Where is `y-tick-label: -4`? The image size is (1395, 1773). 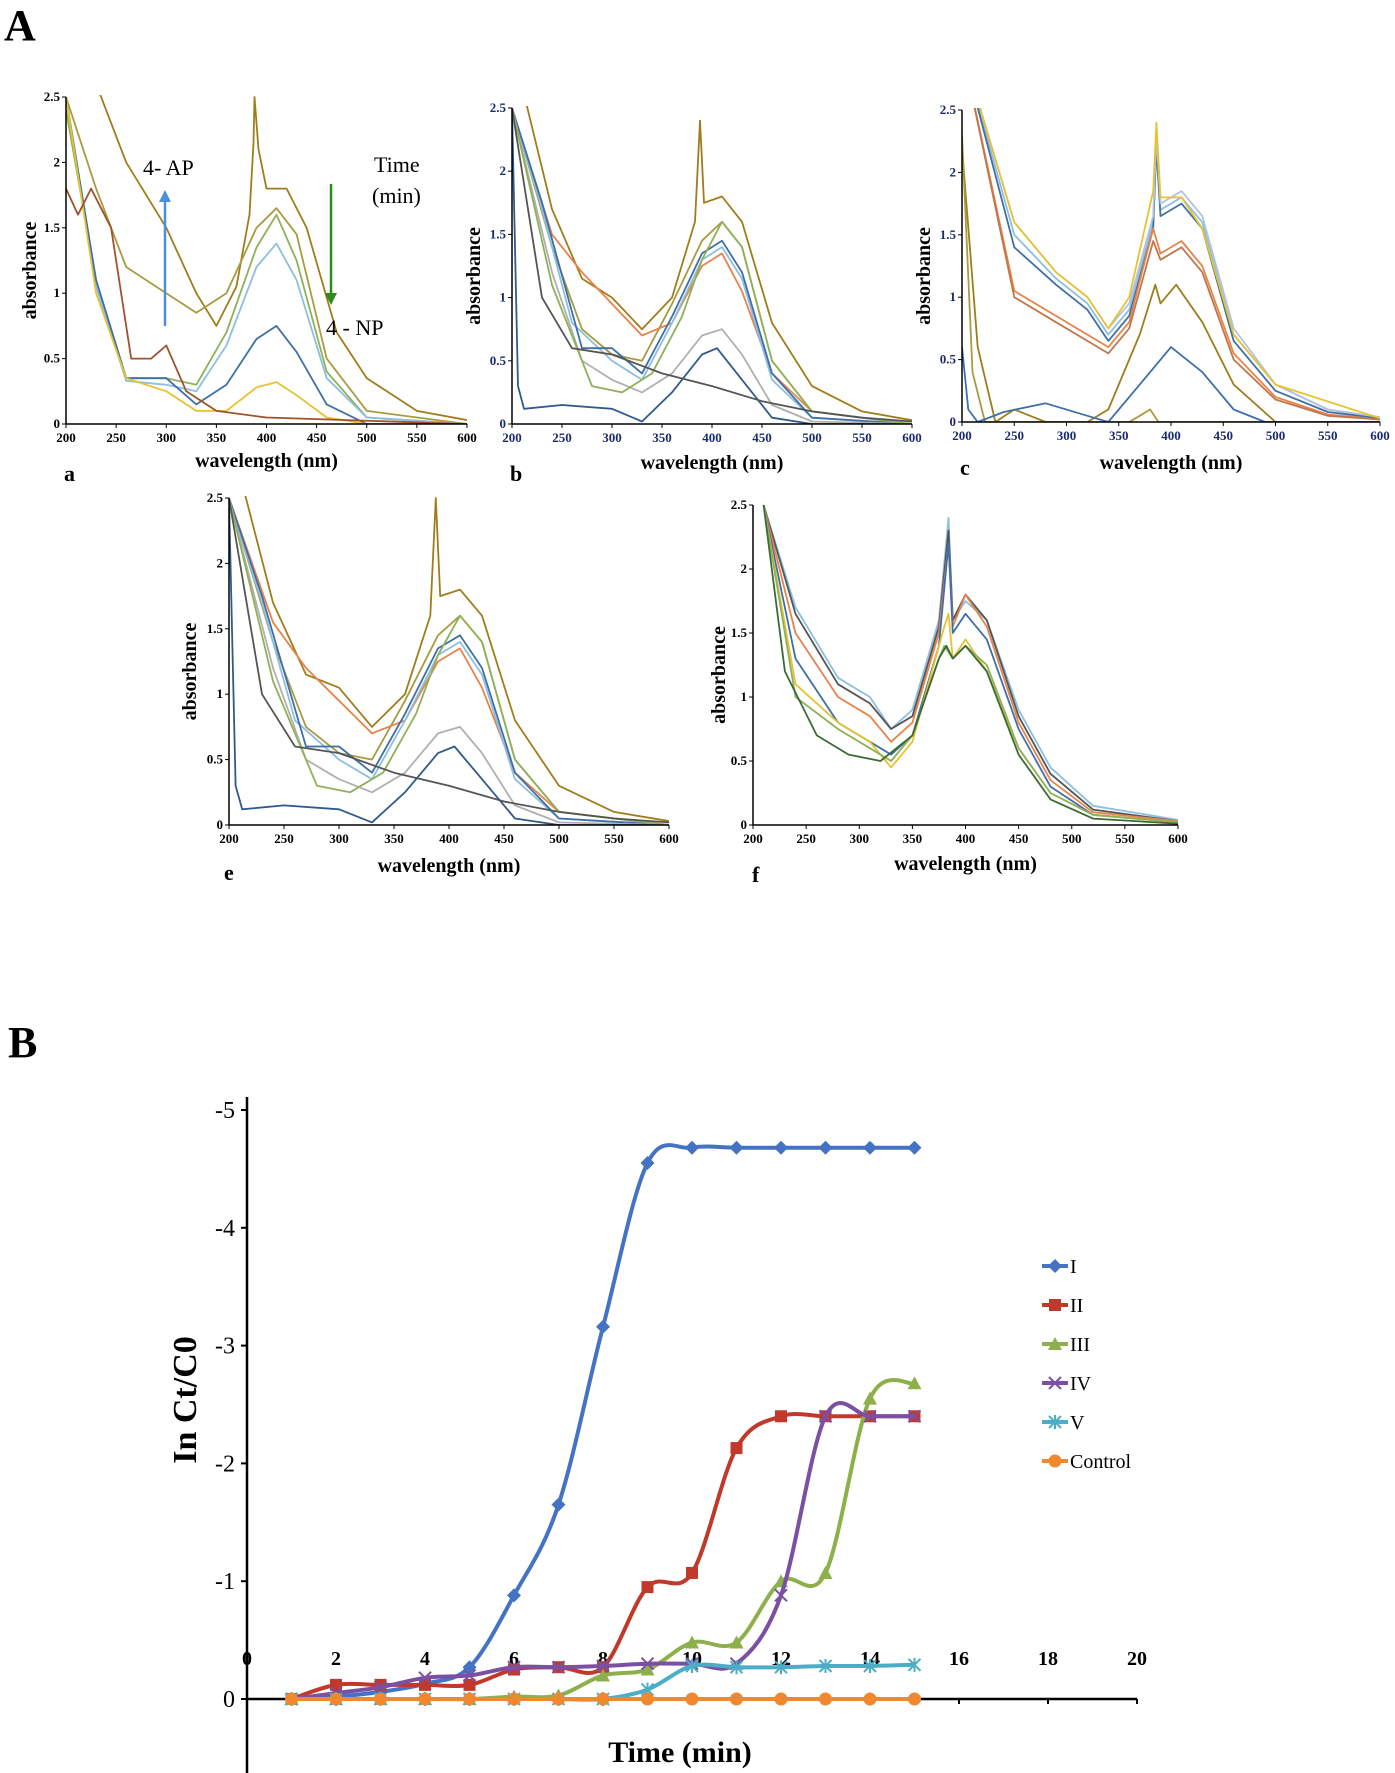 y-tick-label: -4 is located at coordinates (225, 1229).